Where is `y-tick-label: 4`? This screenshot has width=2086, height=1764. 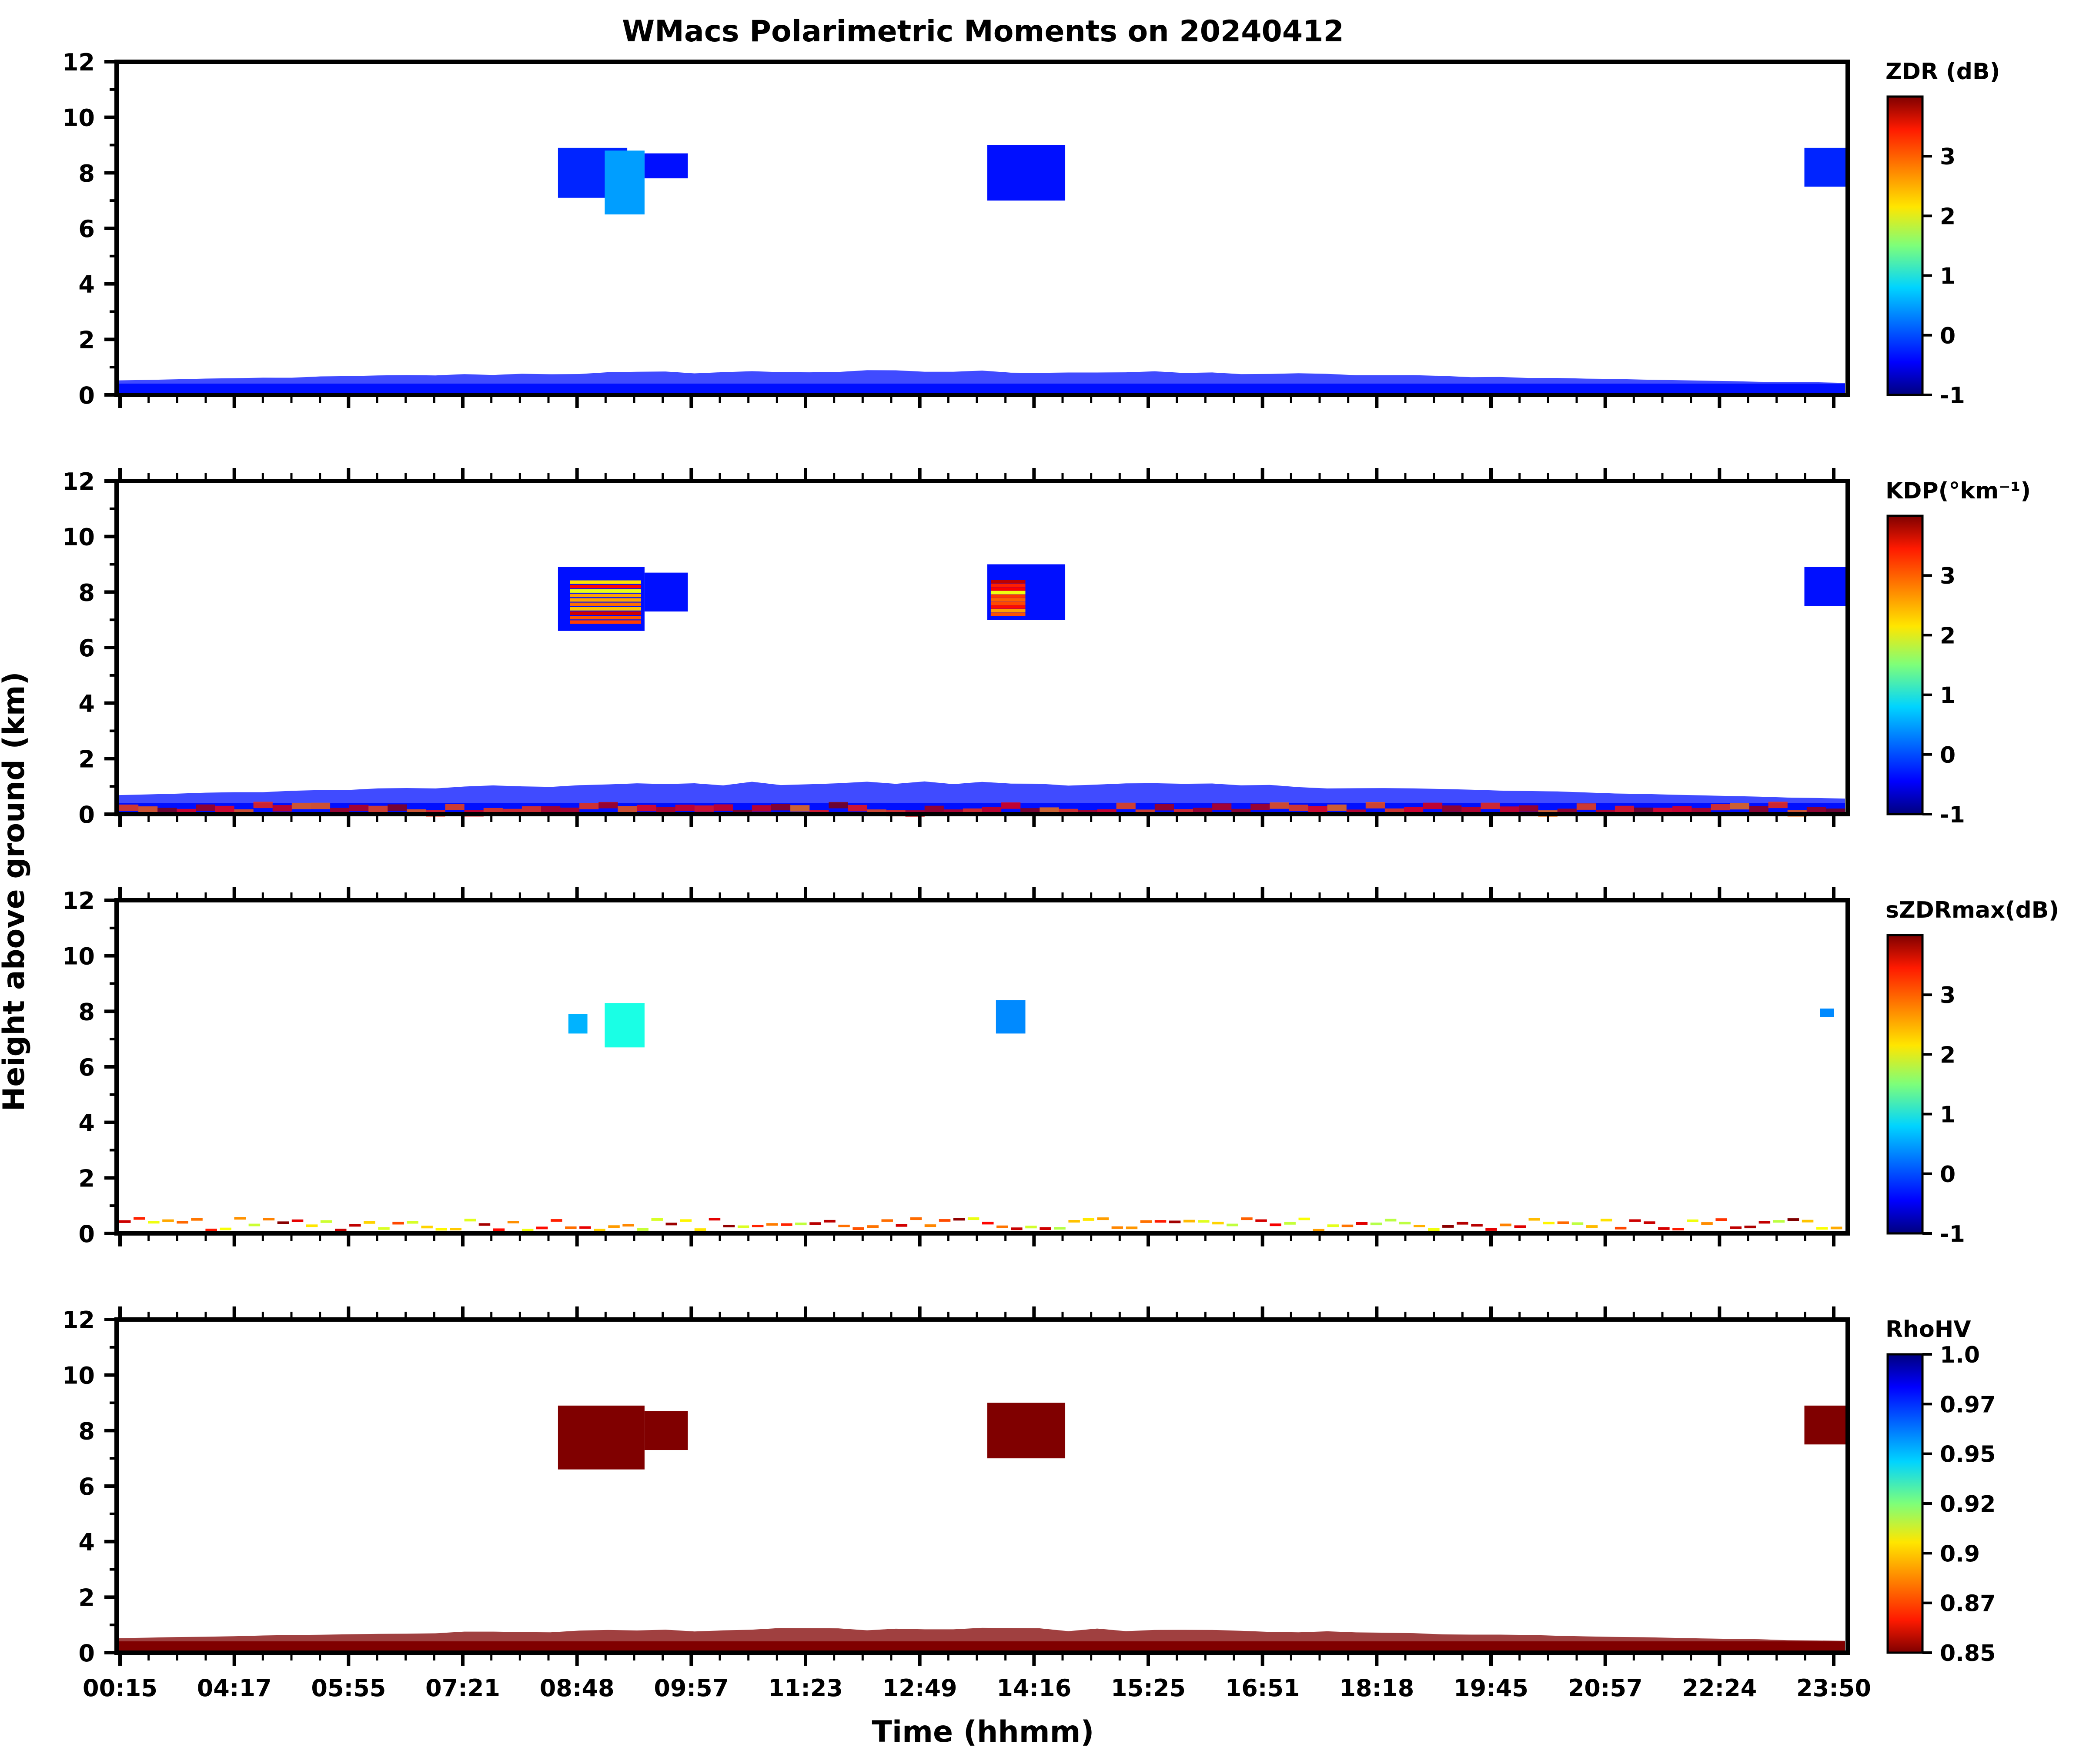 y-tick-label: 4 is located at coordinates (87, 1123).